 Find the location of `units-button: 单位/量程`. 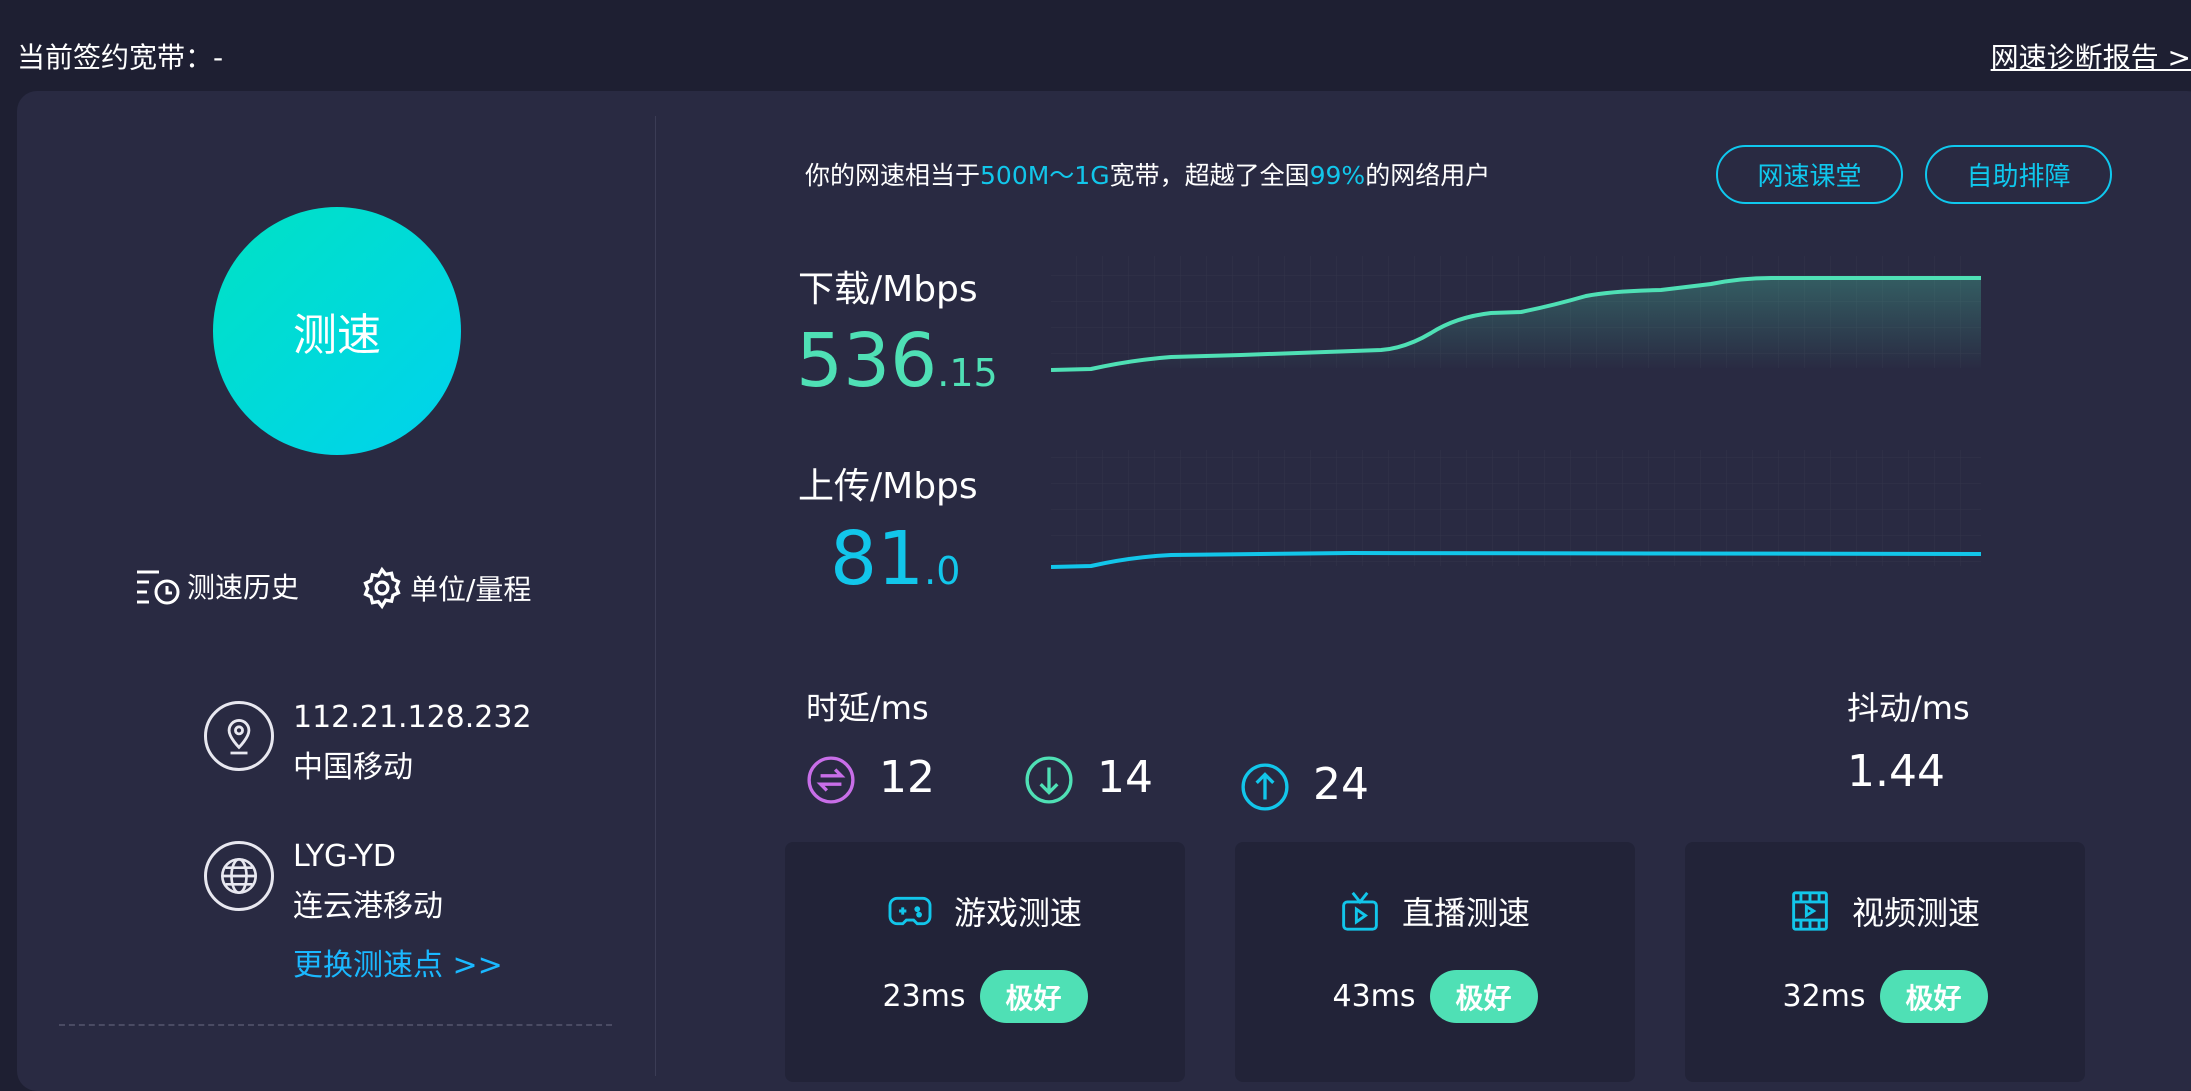

units-button: 单位/量程 is located at coordinates (445, 588).